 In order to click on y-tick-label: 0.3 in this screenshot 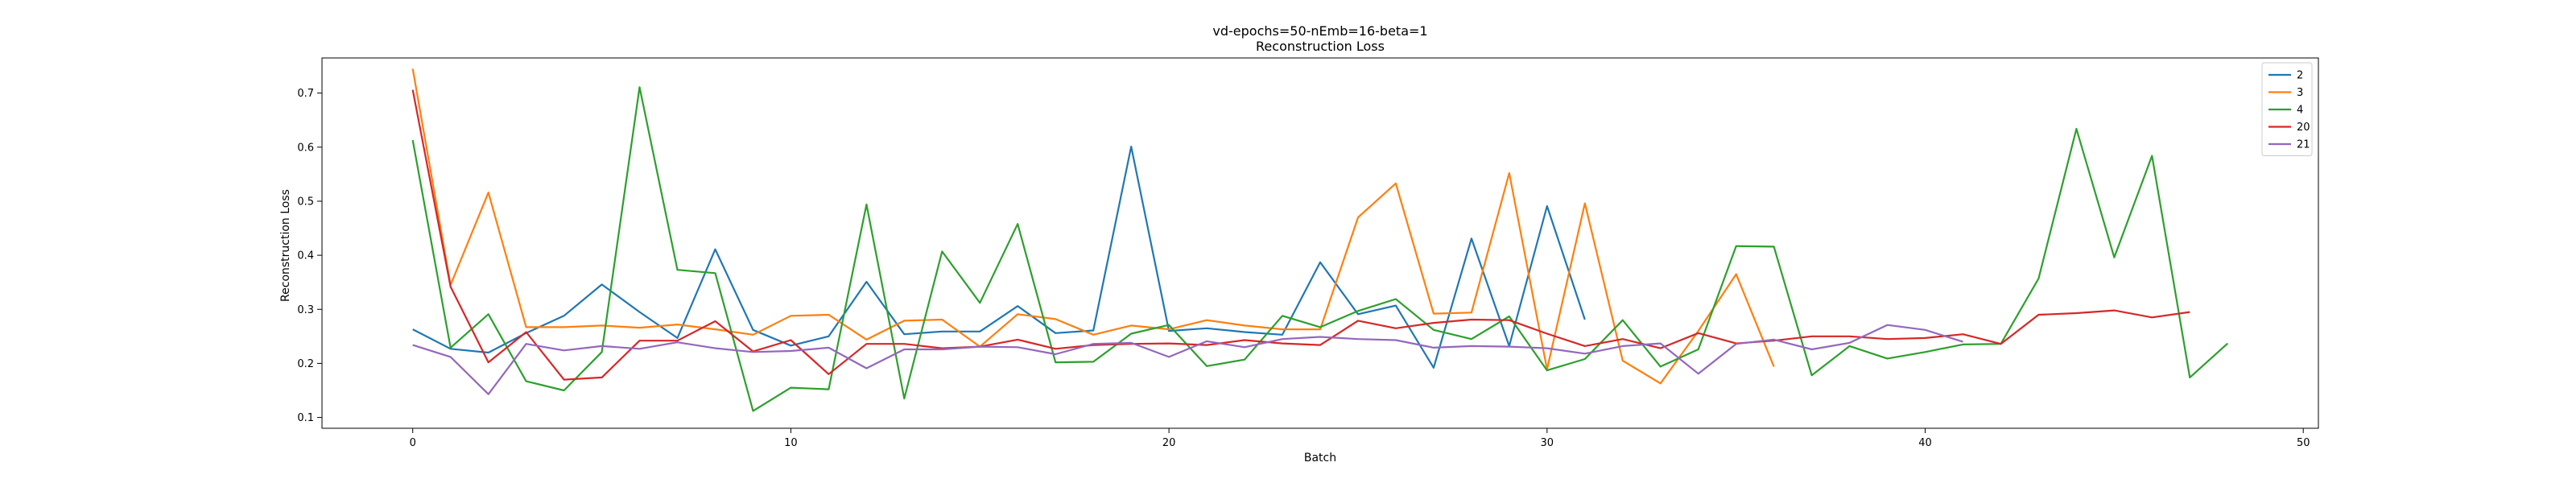, I will do `click(305, 310)`.